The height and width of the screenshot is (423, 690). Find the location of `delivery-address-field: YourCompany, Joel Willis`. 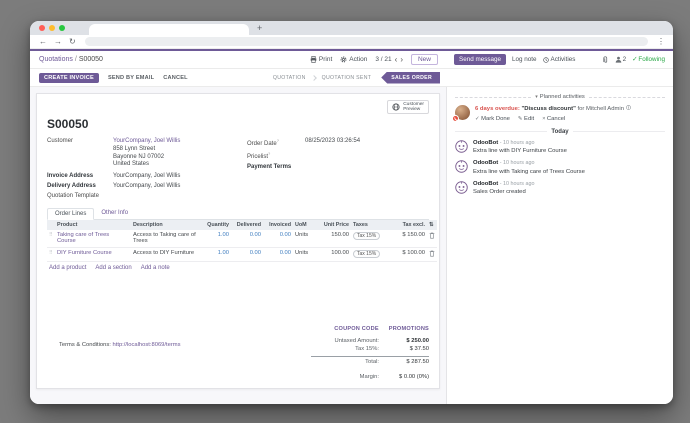

delivery-address-field: YourCompany, Joel Willis is located at coordinates (147, 185).